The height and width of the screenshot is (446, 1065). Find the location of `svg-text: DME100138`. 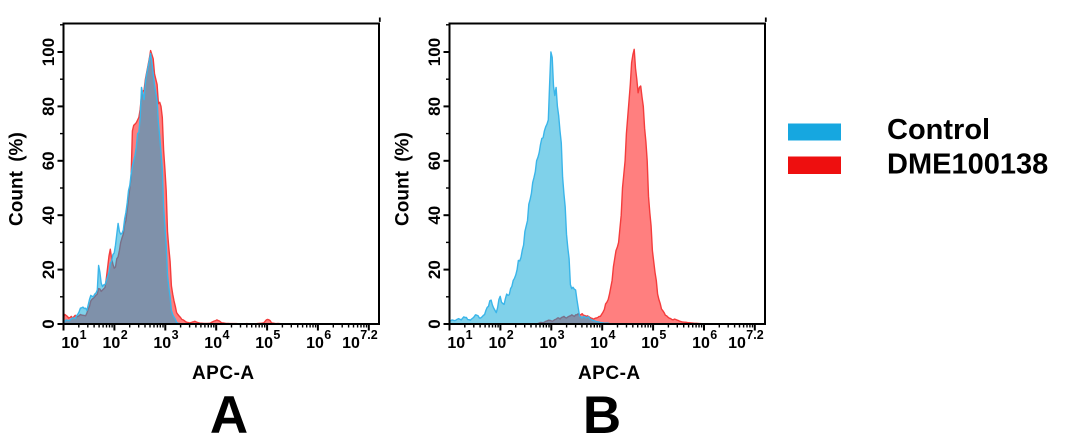

svg-text: DME100138 is located at coordinates (967, 165).